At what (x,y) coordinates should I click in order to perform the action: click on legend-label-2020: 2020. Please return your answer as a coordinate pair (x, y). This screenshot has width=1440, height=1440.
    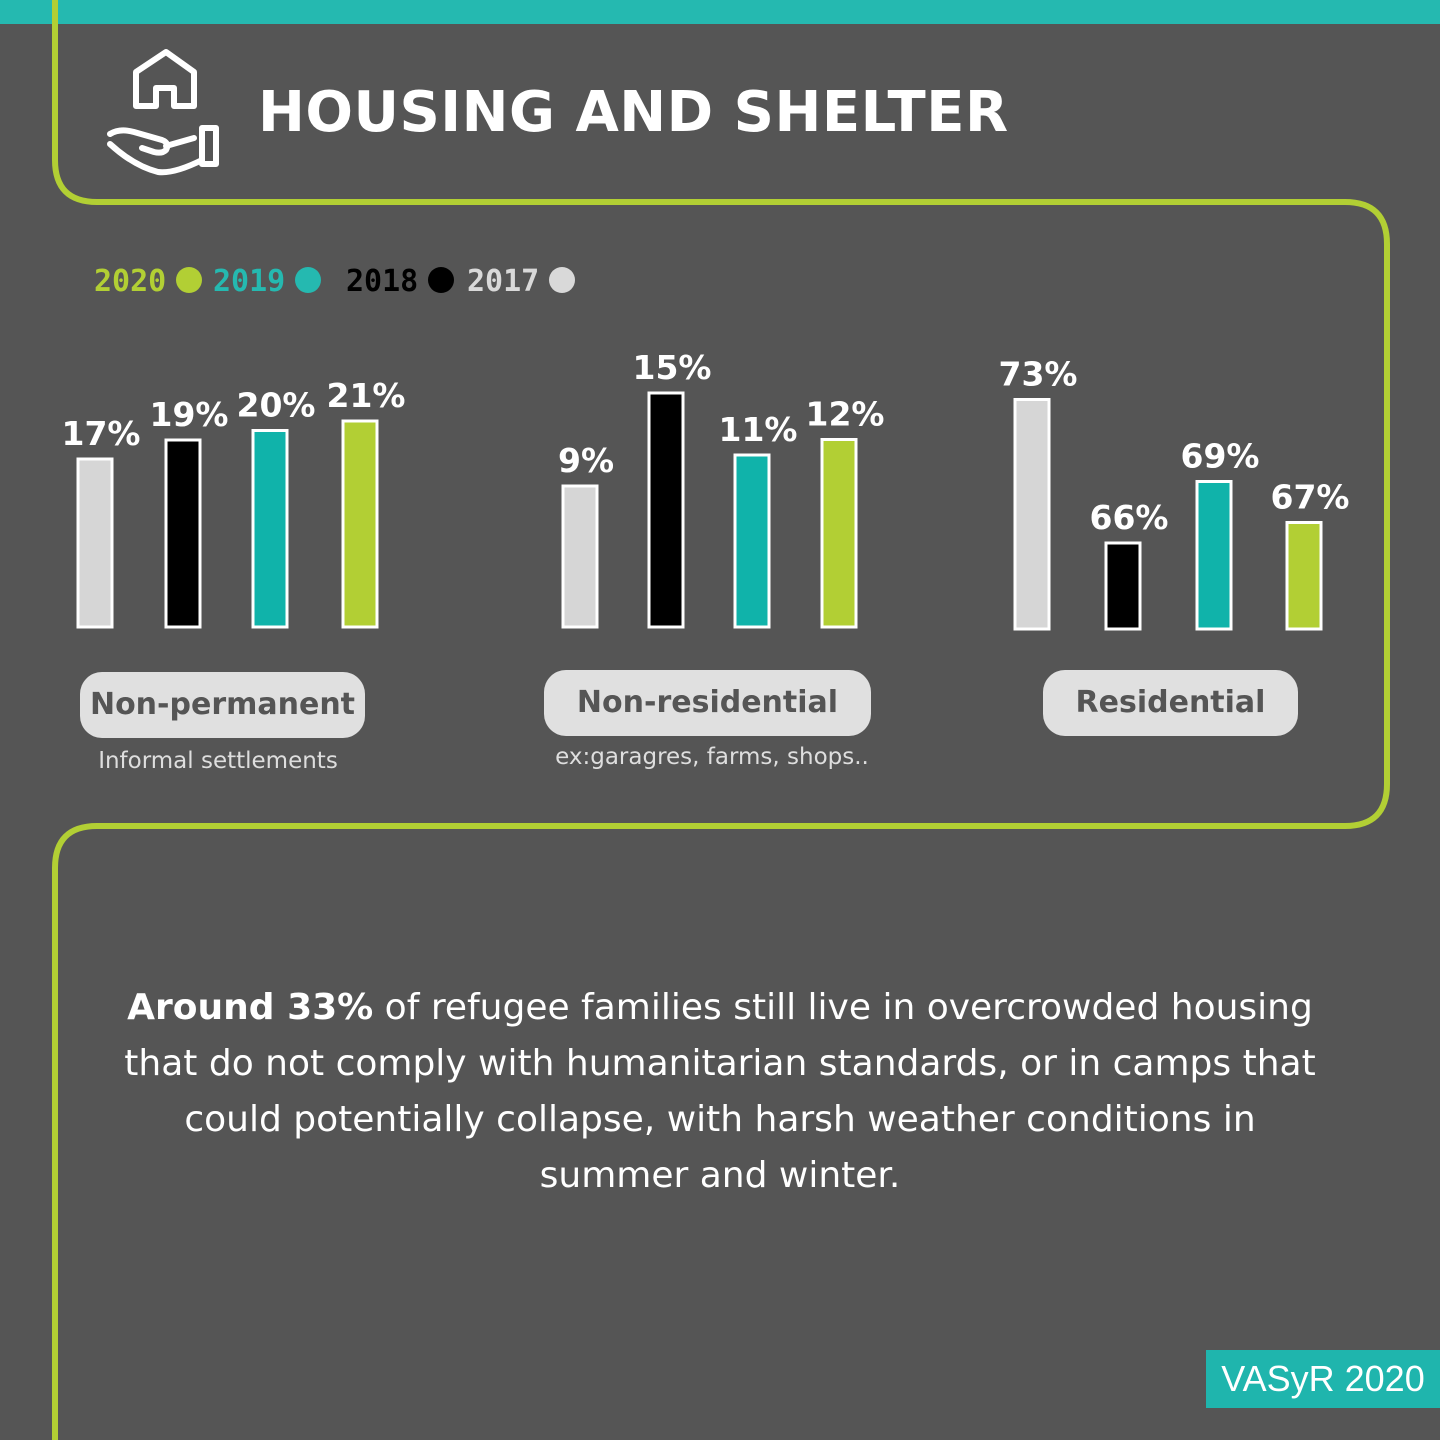
    Looking at the image, I should click on (130, 281).